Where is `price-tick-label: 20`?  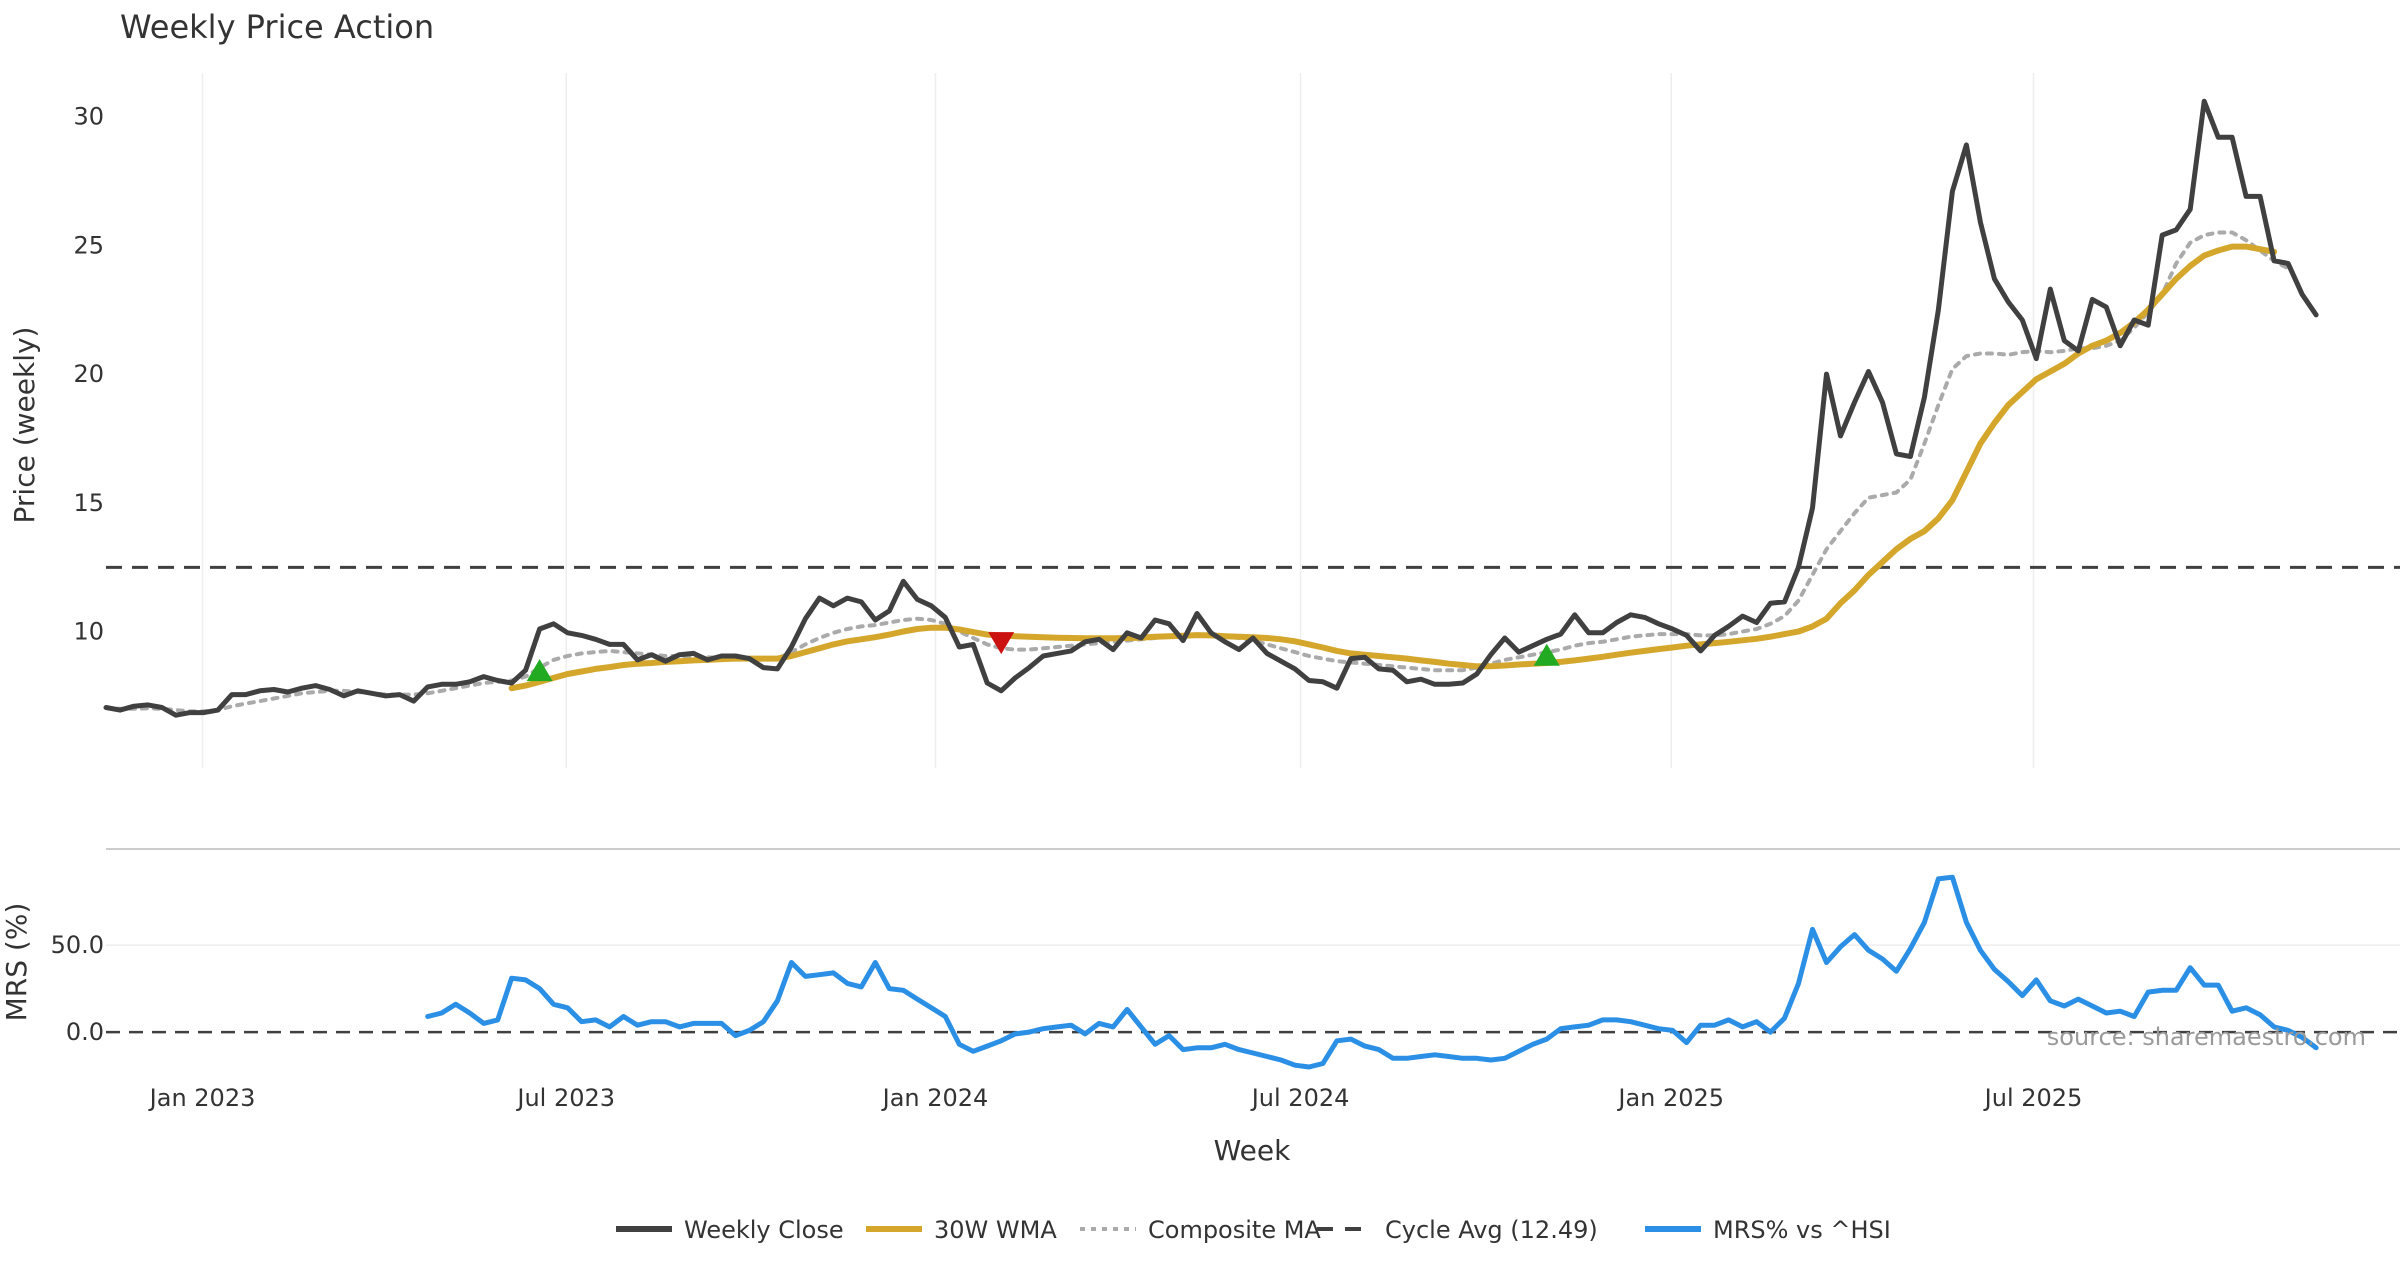 price-tick-label: 20 is located at coordinates (88, 374).